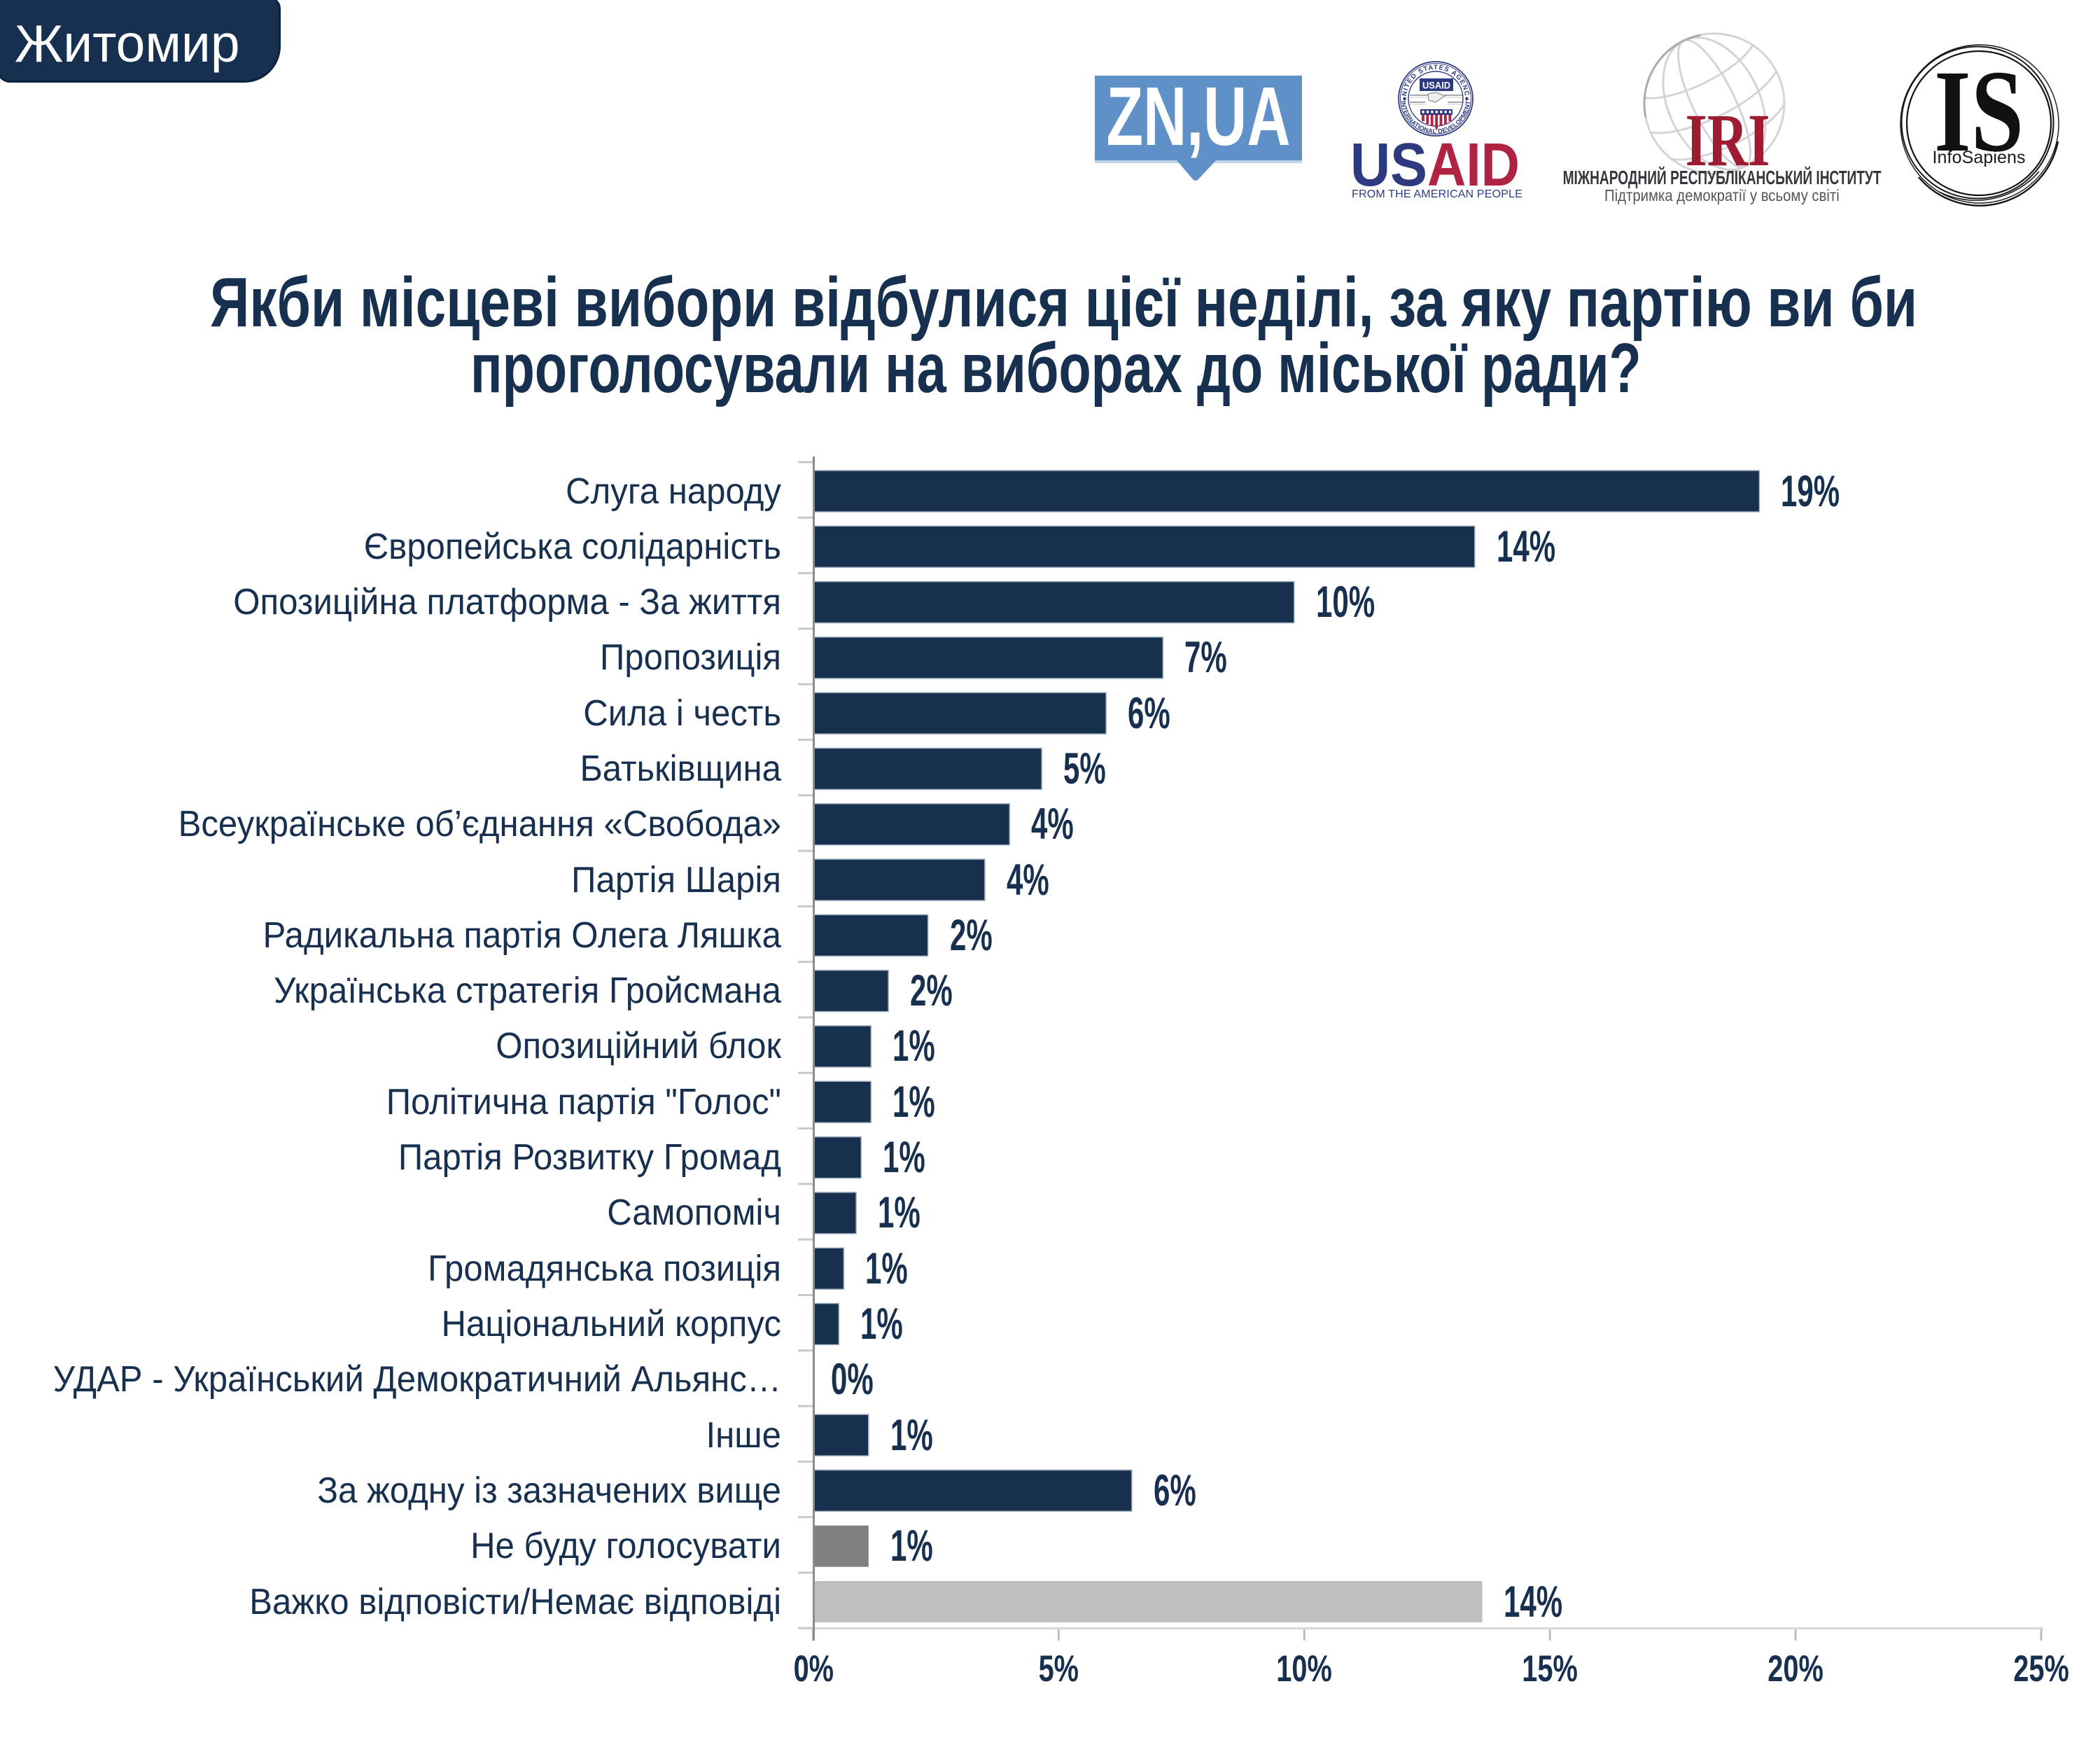  Describe the element at coordinates (1388, 165) in the screenshot. I see `svg-text: US` at that location.